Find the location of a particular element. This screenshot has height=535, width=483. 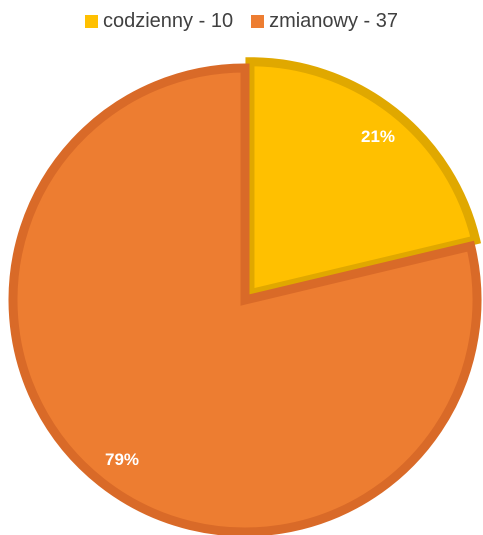

legend-label-codzienny: codzienny - 10 is located at coordinates (168, 21).